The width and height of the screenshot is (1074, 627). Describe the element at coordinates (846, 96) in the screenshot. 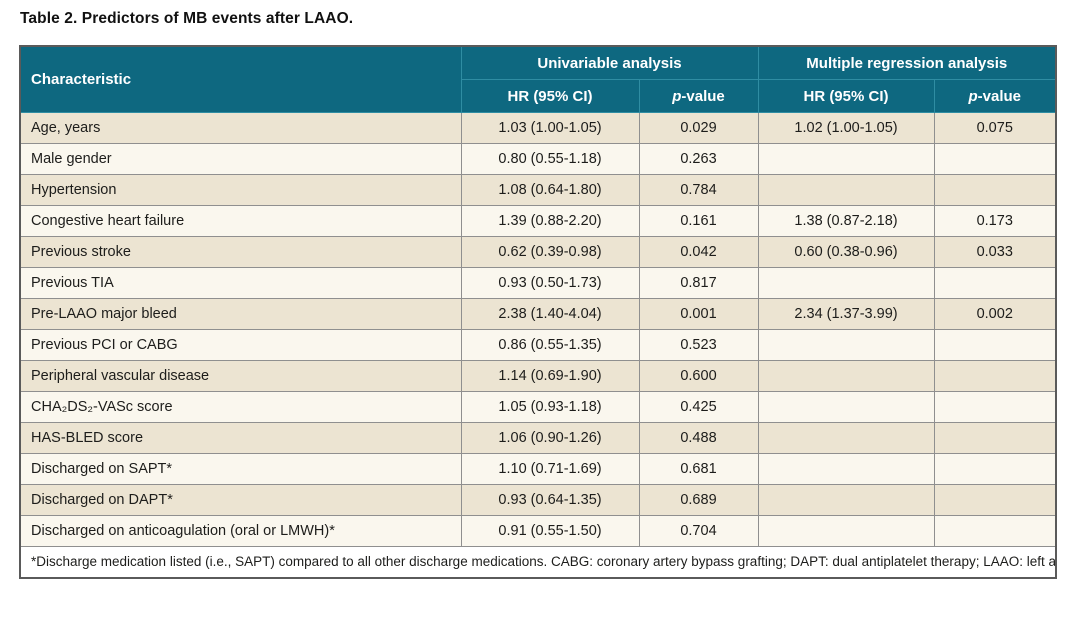

I see `column-header-multi-hr: HR (95% CI)` at that location.